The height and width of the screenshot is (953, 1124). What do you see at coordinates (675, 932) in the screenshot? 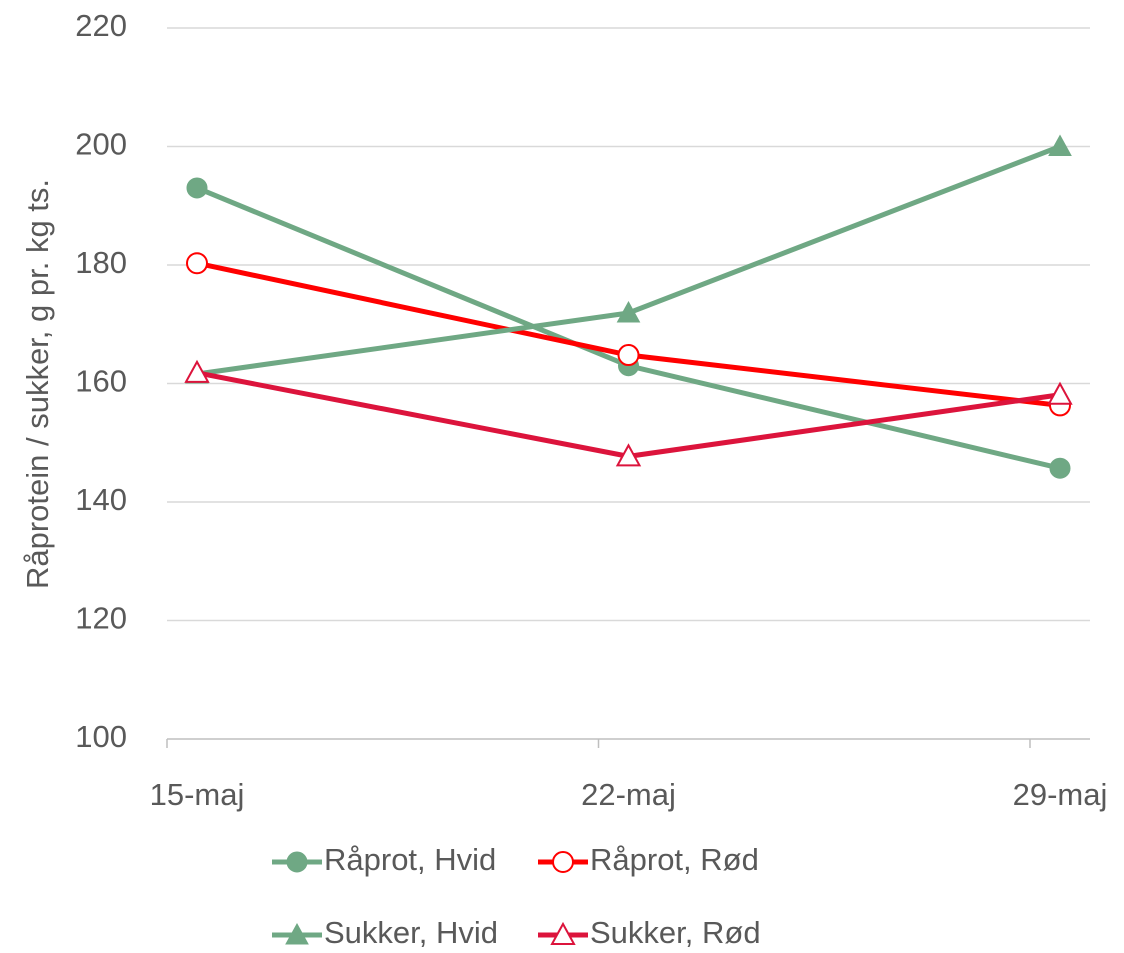
I see `legend-label: Sukker, Rød` at bounding box center [675, 932].